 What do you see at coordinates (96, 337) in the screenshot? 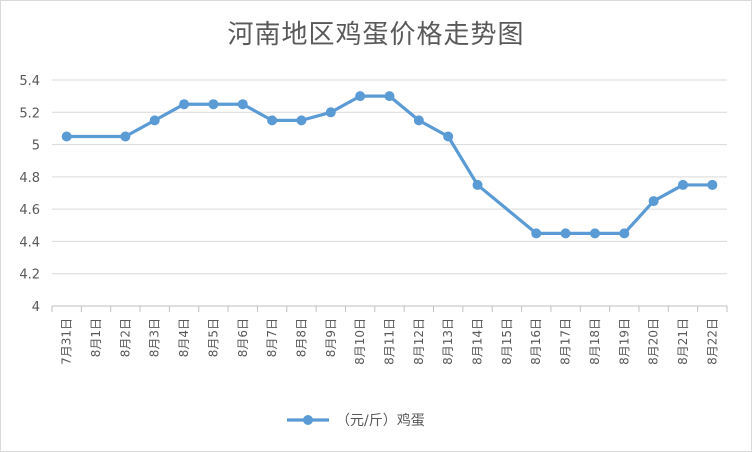
I see `x-tick-label: 8月1日` at bounding box center [96, 337].